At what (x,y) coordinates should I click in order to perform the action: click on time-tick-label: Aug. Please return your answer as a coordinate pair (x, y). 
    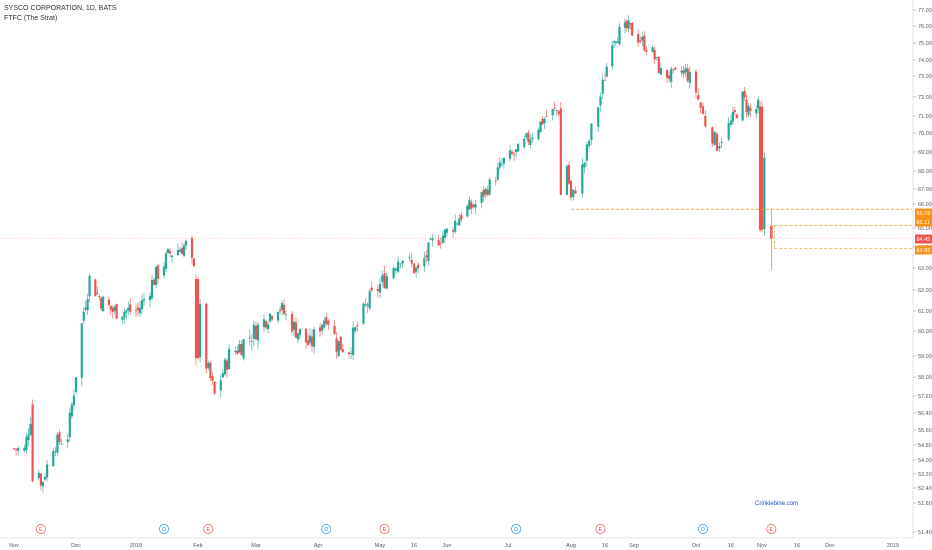
    Looking at the image, I should click on (571, 546).